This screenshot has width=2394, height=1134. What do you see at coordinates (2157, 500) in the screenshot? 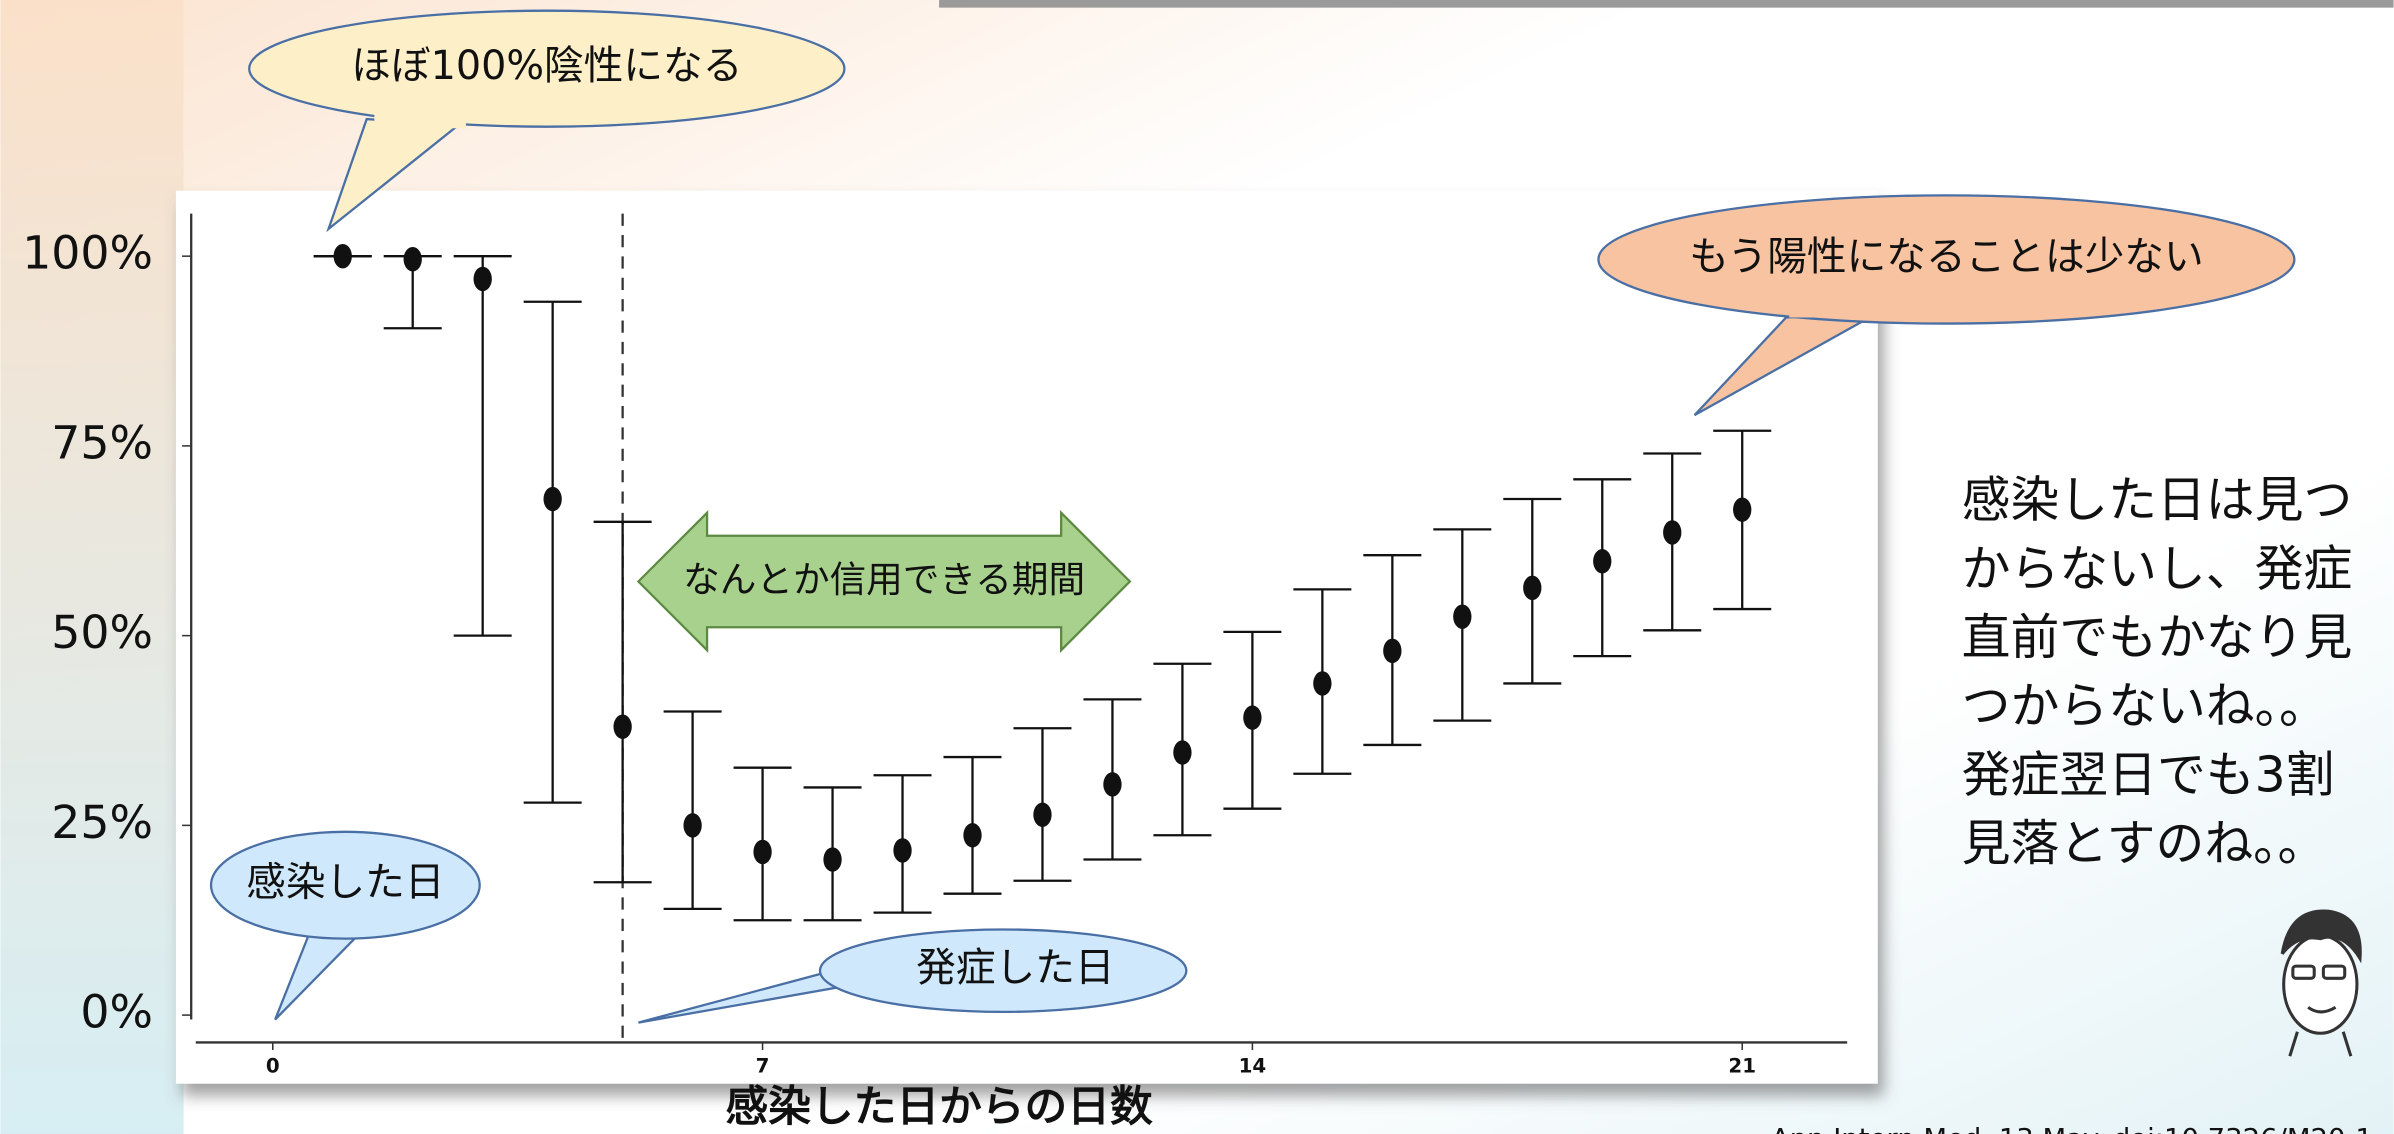
I see `comment-line: 感染した日は見つ` at bounding box center [2157, 500].